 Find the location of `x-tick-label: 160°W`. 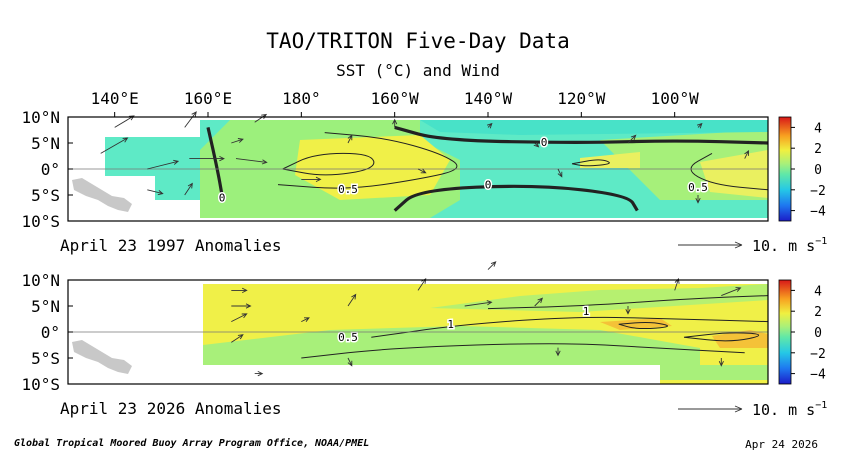

x-tick-label: 160°W is located at coordinates (395, 98).